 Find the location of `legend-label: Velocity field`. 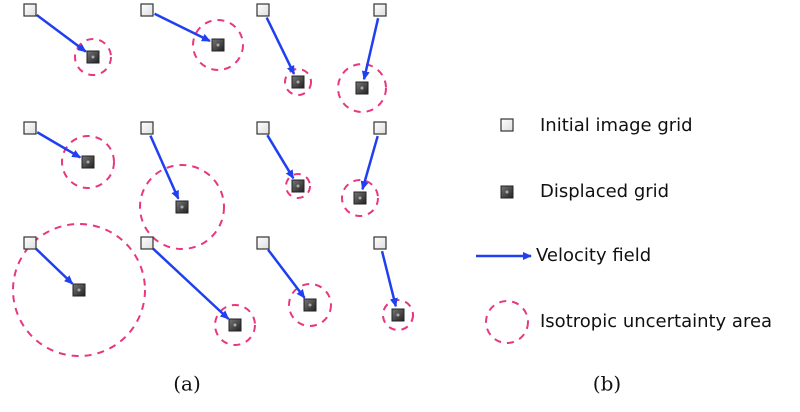

legend-label: Velocity field is located at coordinates (593, 255).